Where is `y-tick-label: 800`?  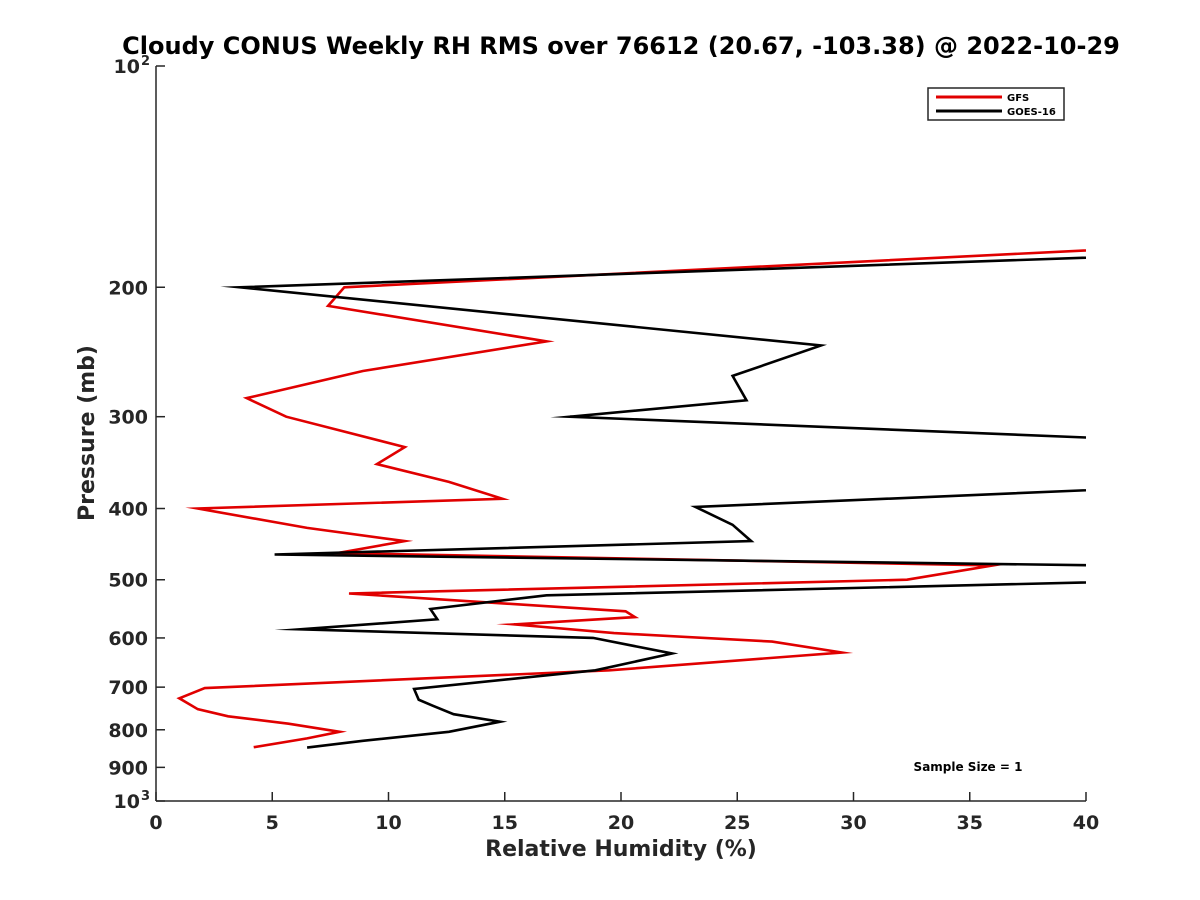 y-tick-label: 800 is located at coordinates (128, 731).